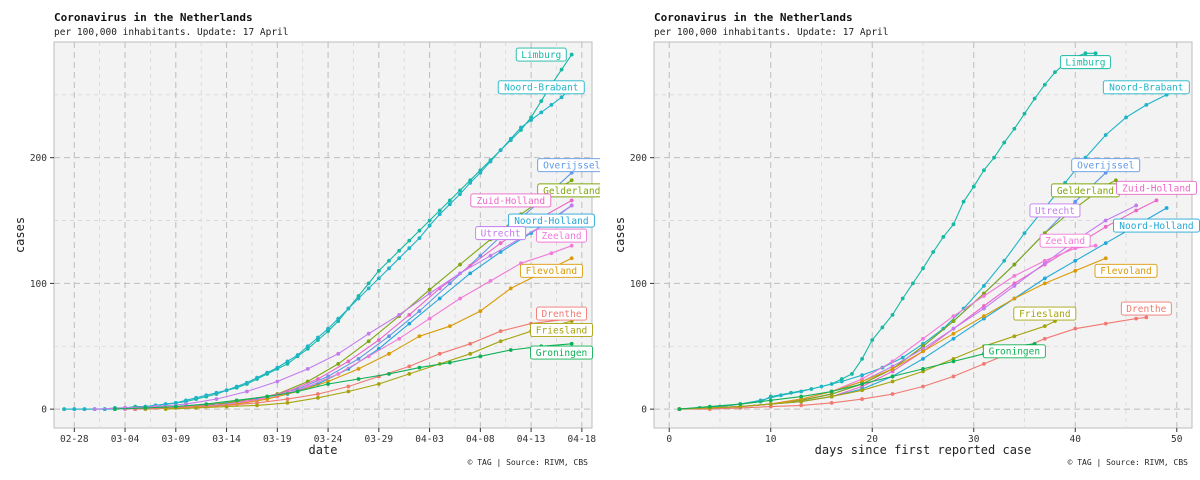 The image size is (1200, 480). Describe the element at coordinates (669, 439) in the screenshot. I see `x-tick-label: 0` at that location.